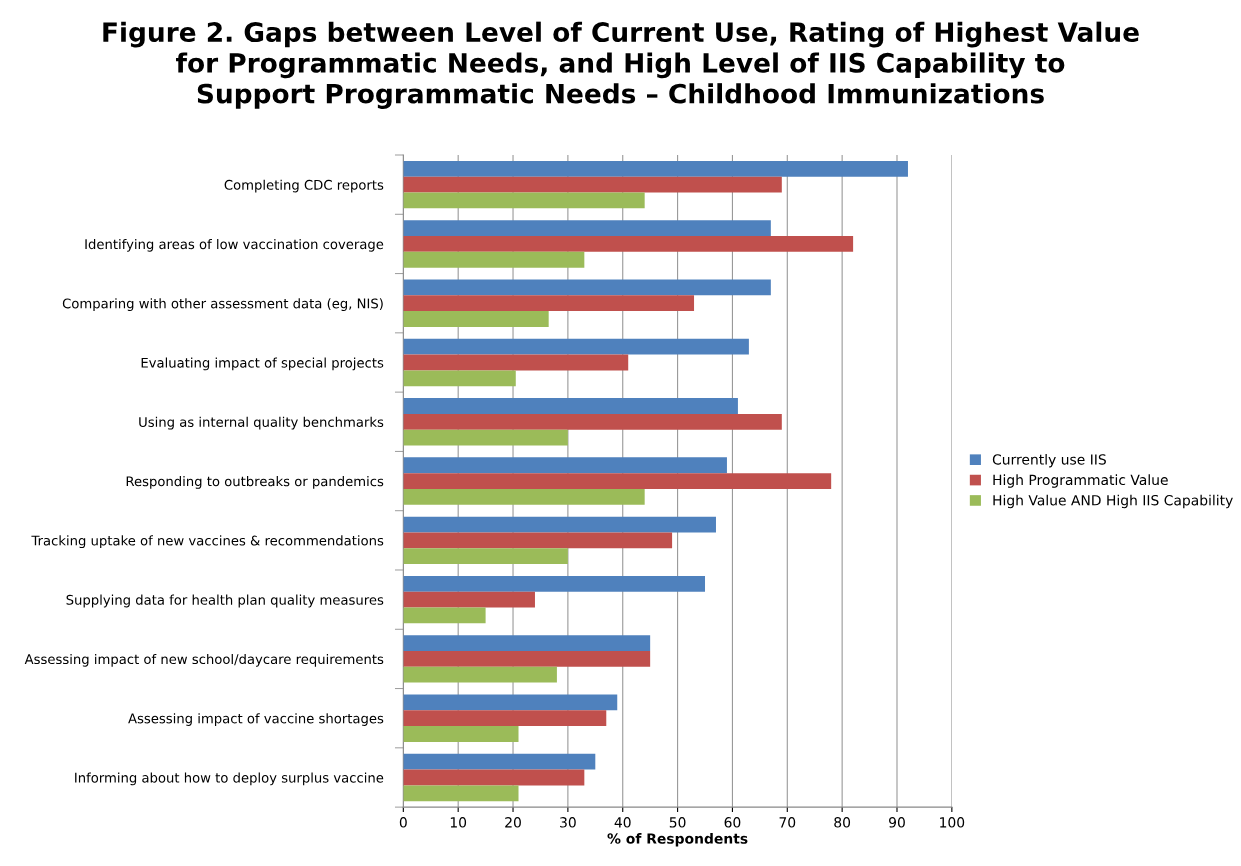  I want to click on y-tick-label: Tracking uptake of new vaccines & recommendations, so click(207, 542).